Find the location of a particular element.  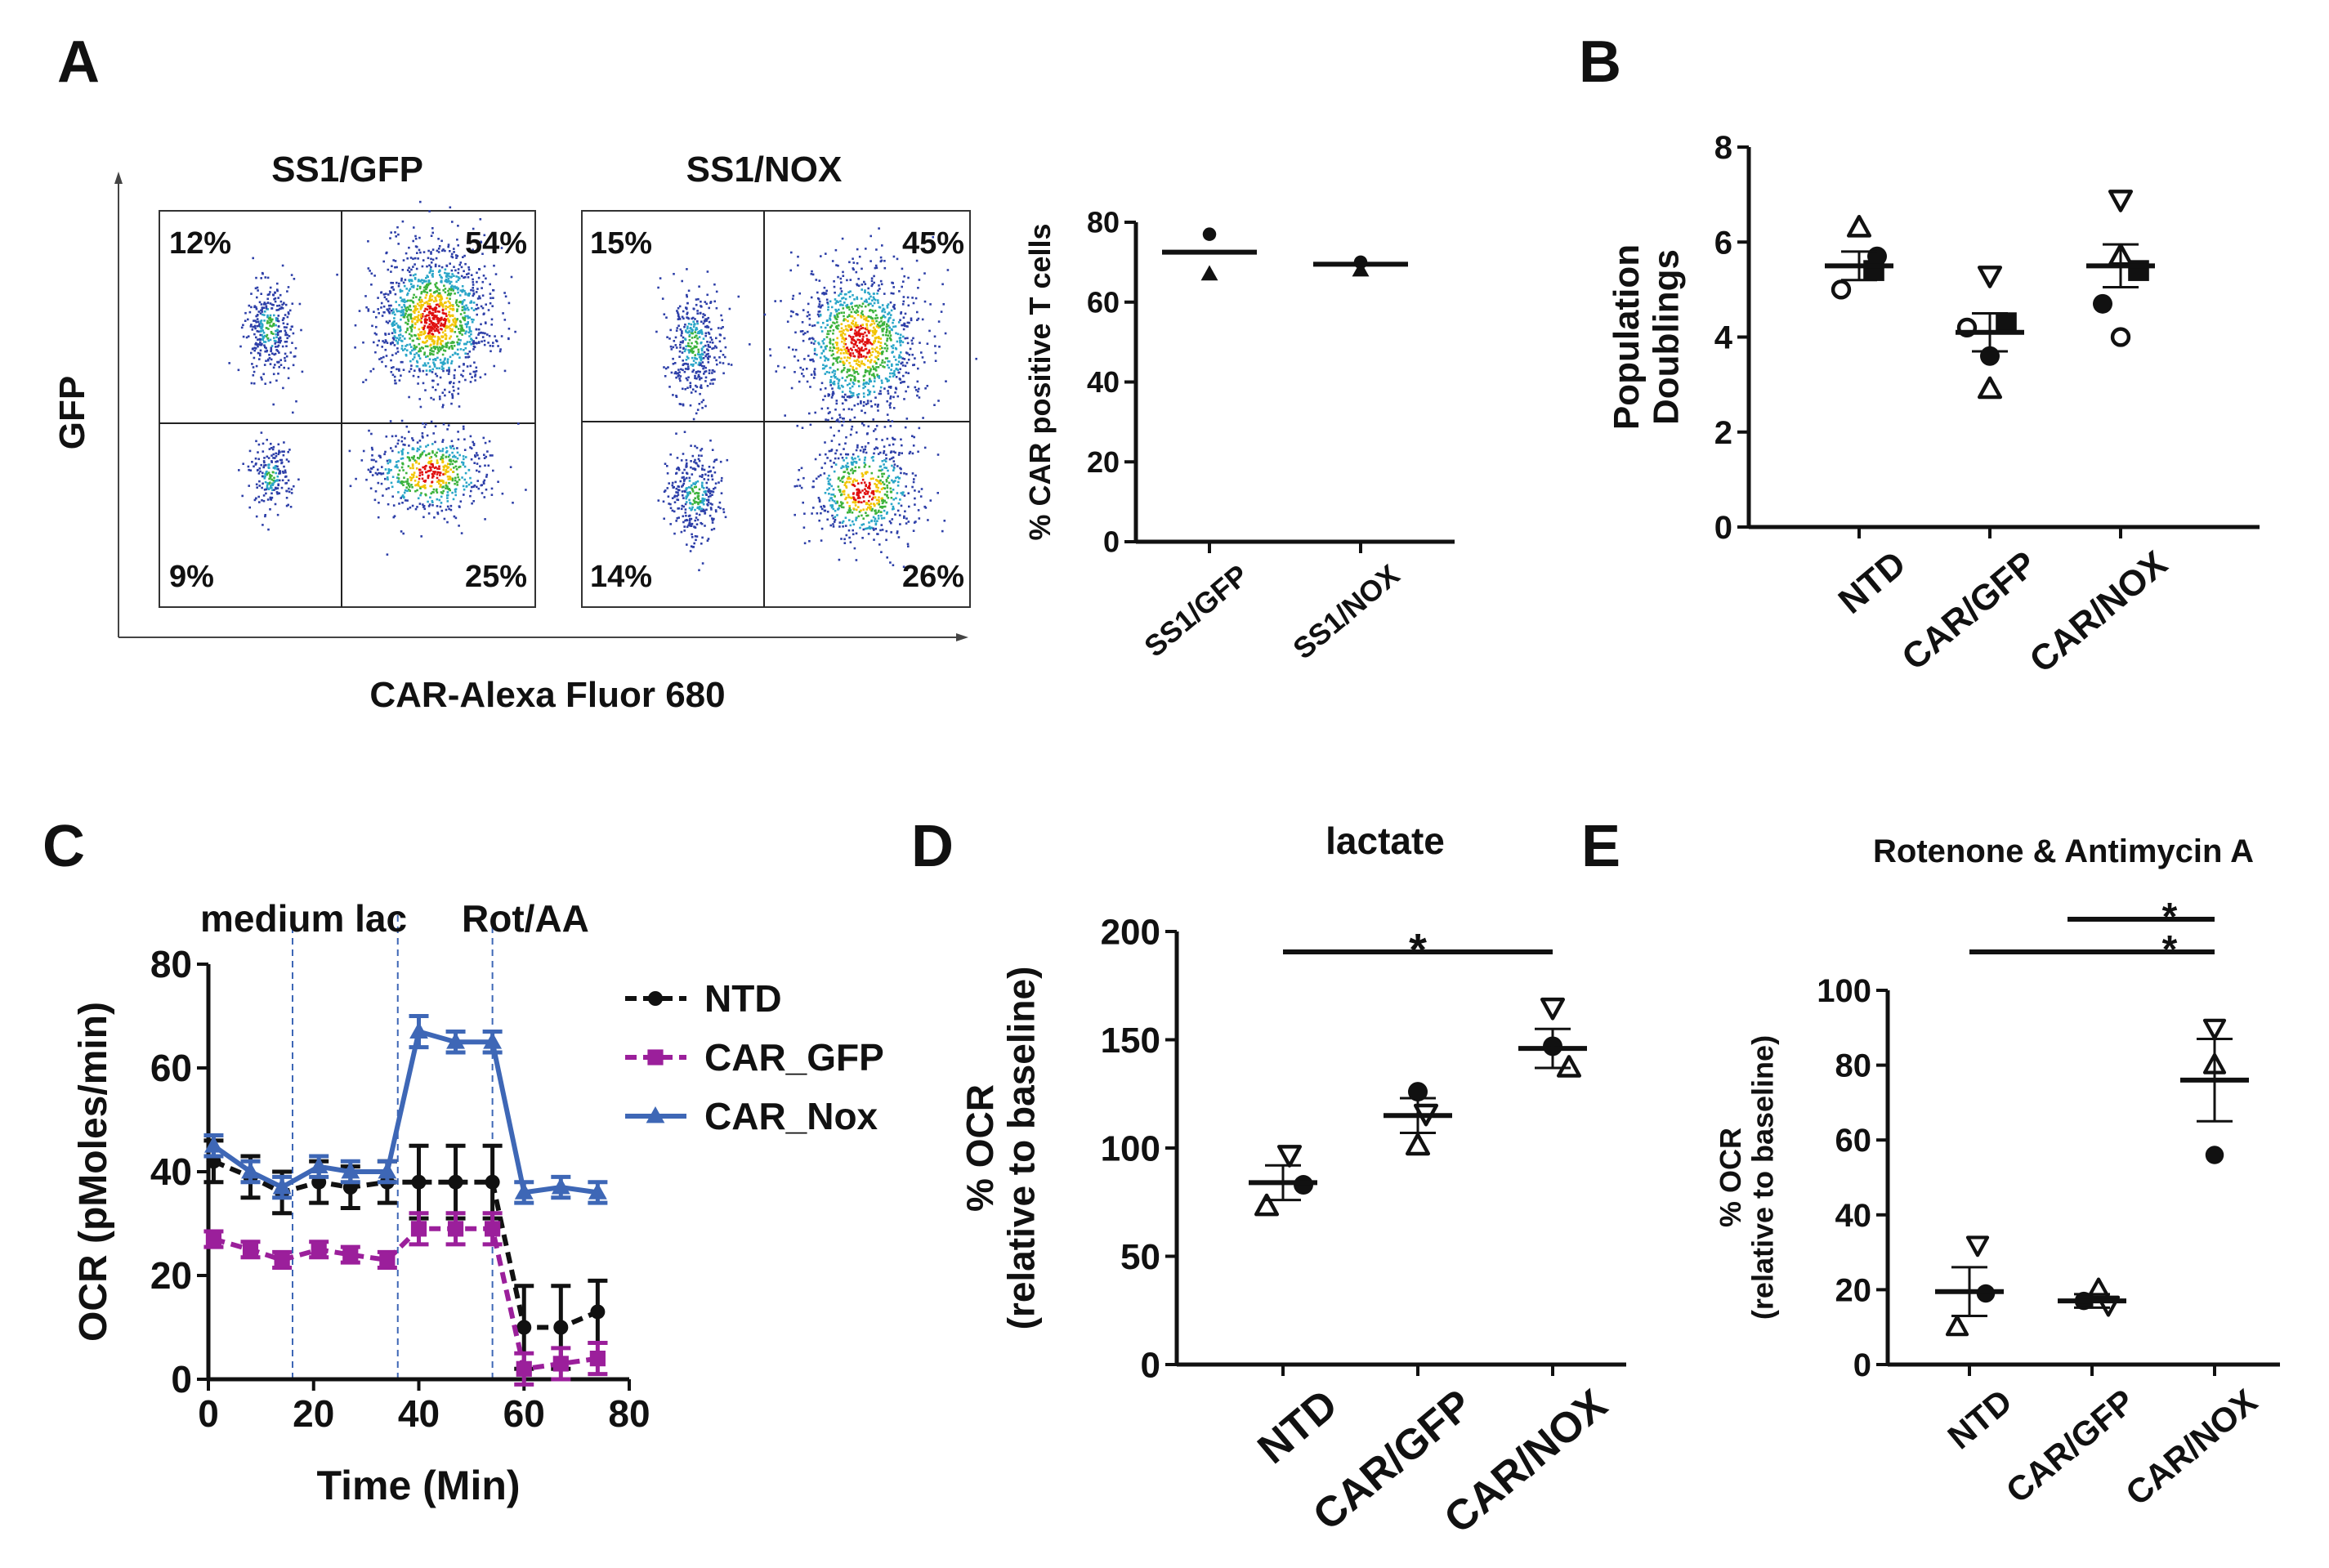

x-tick-label: SS1/GFP is located at coordinates (1196, 610).